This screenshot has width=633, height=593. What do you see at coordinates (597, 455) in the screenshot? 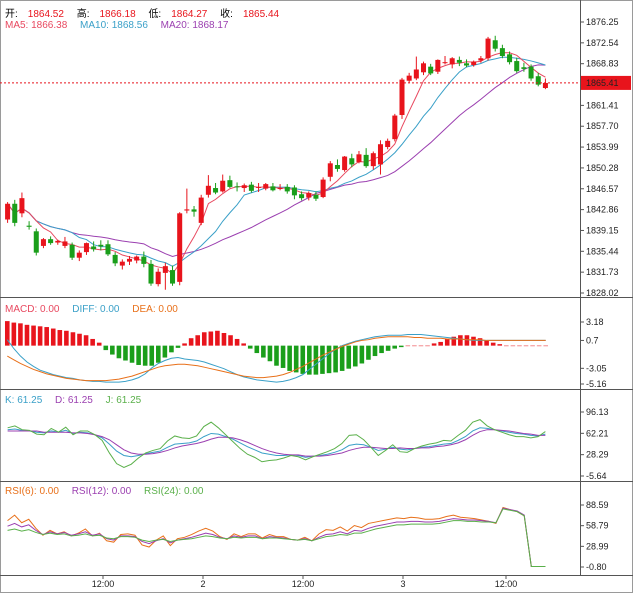
I see `y-tick-label: 28.29` at bounding box center [597, 455].